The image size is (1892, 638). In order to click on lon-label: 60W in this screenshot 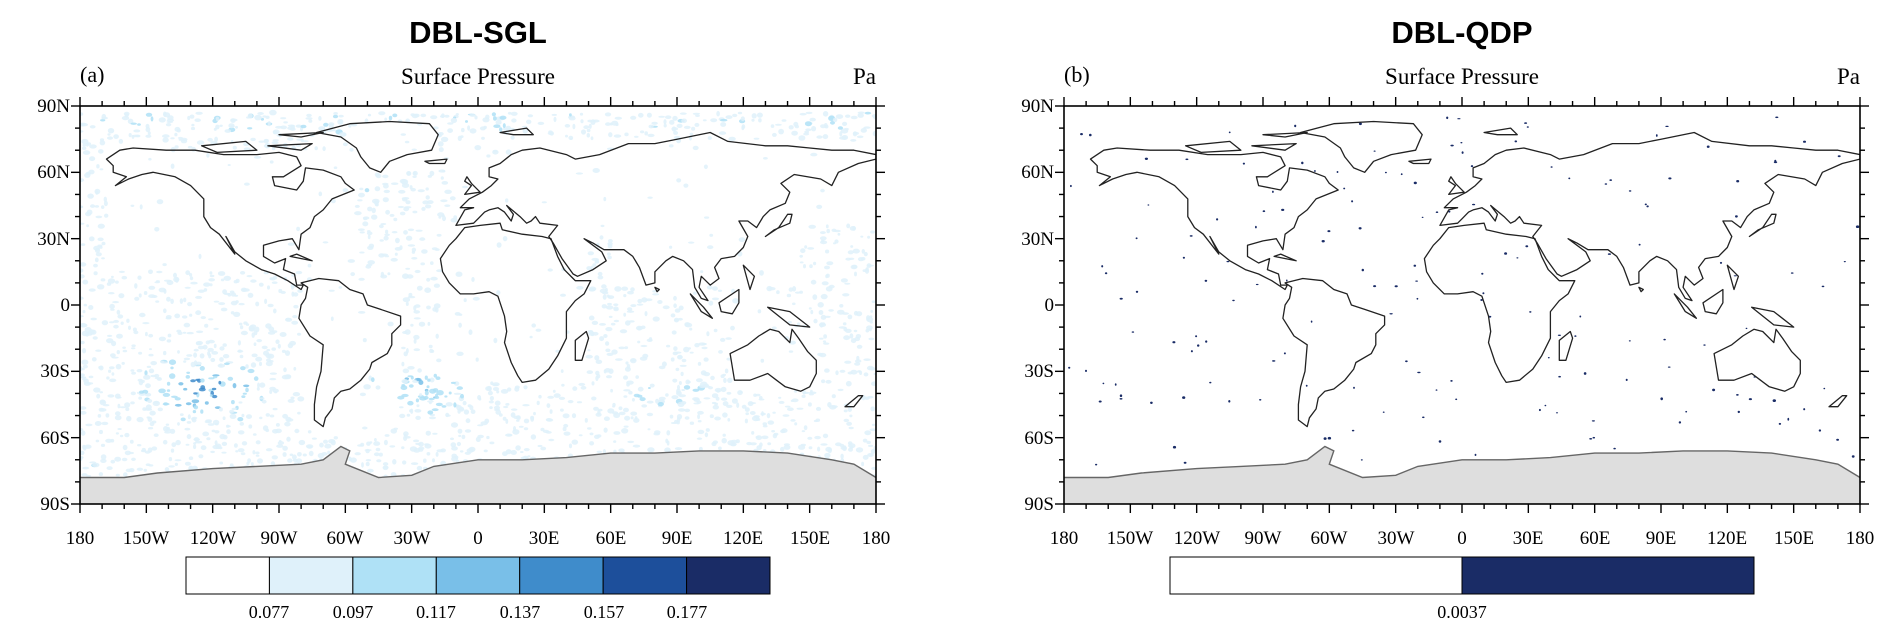, I will do `click(1329, 538)`.